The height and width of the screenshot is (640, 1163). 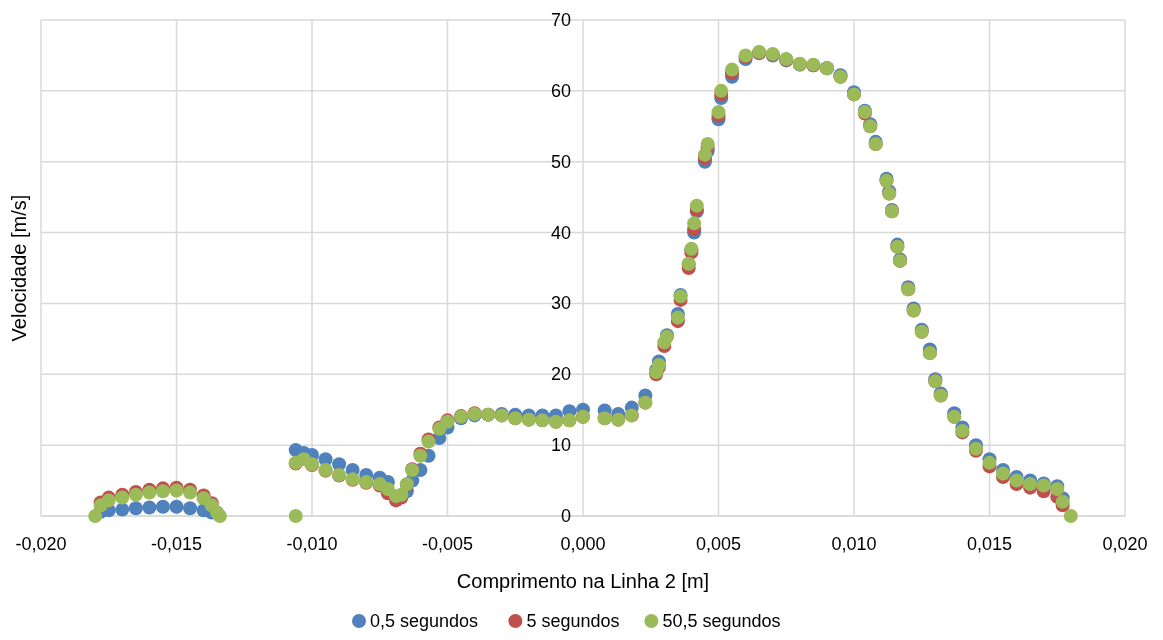 I want to click on y-tick-label: 40, so click(x=560, y=232).